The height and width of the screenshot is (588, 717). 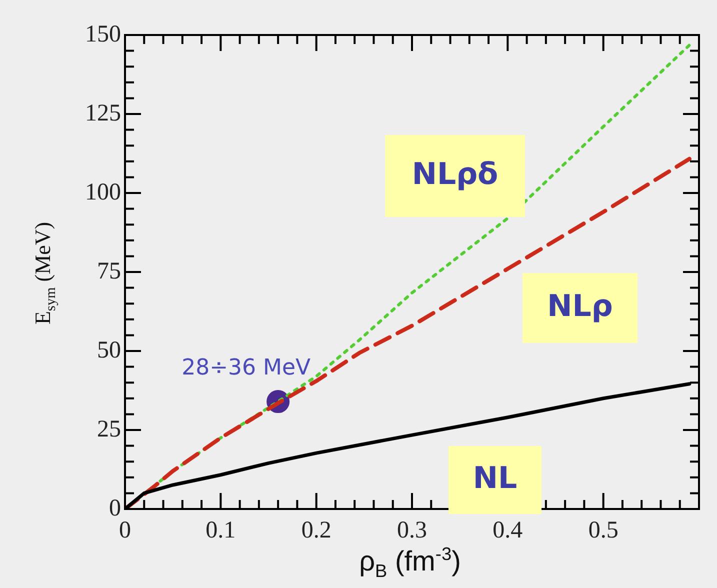 What do you see at coordinates (103, 192) in the screenshot?
I see `y-tick-label: 100` at bounding box center [103, 192].